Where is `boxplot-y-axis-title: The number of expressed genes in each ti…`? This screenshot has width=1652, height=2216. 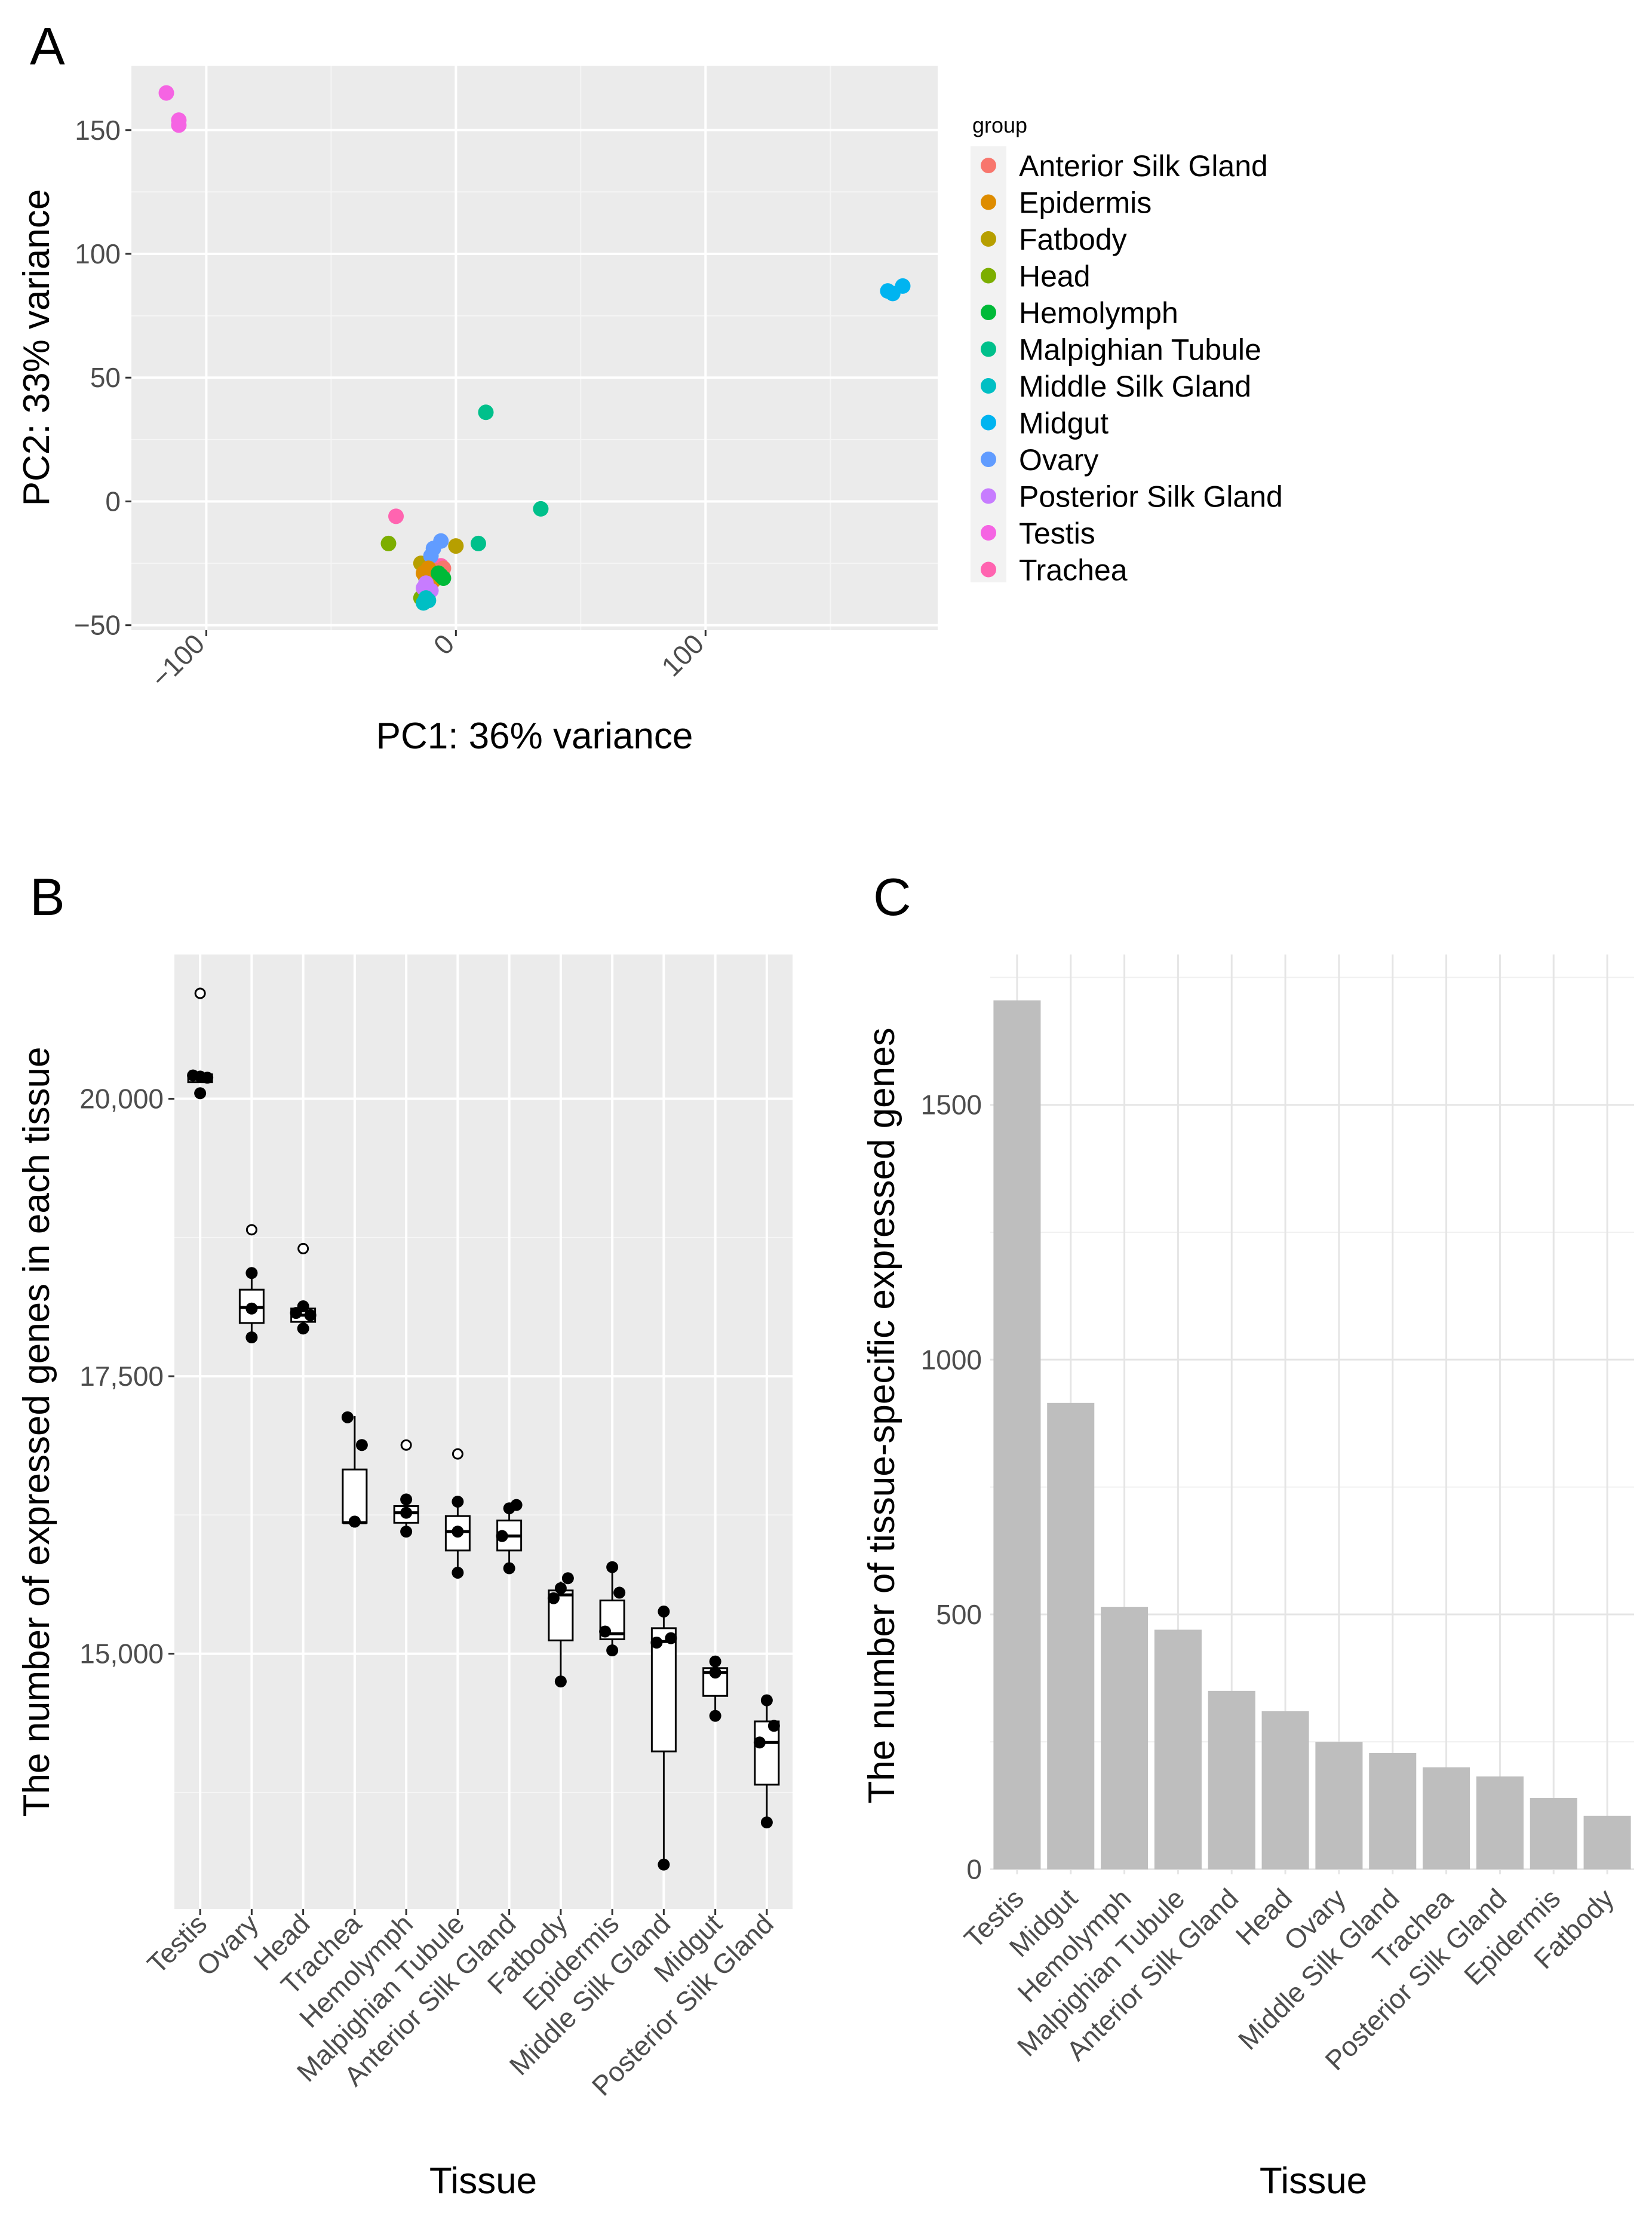 boxplot-y-axis-title: The number of expressed genes in each ti… is located at coordinates (36, 1432).